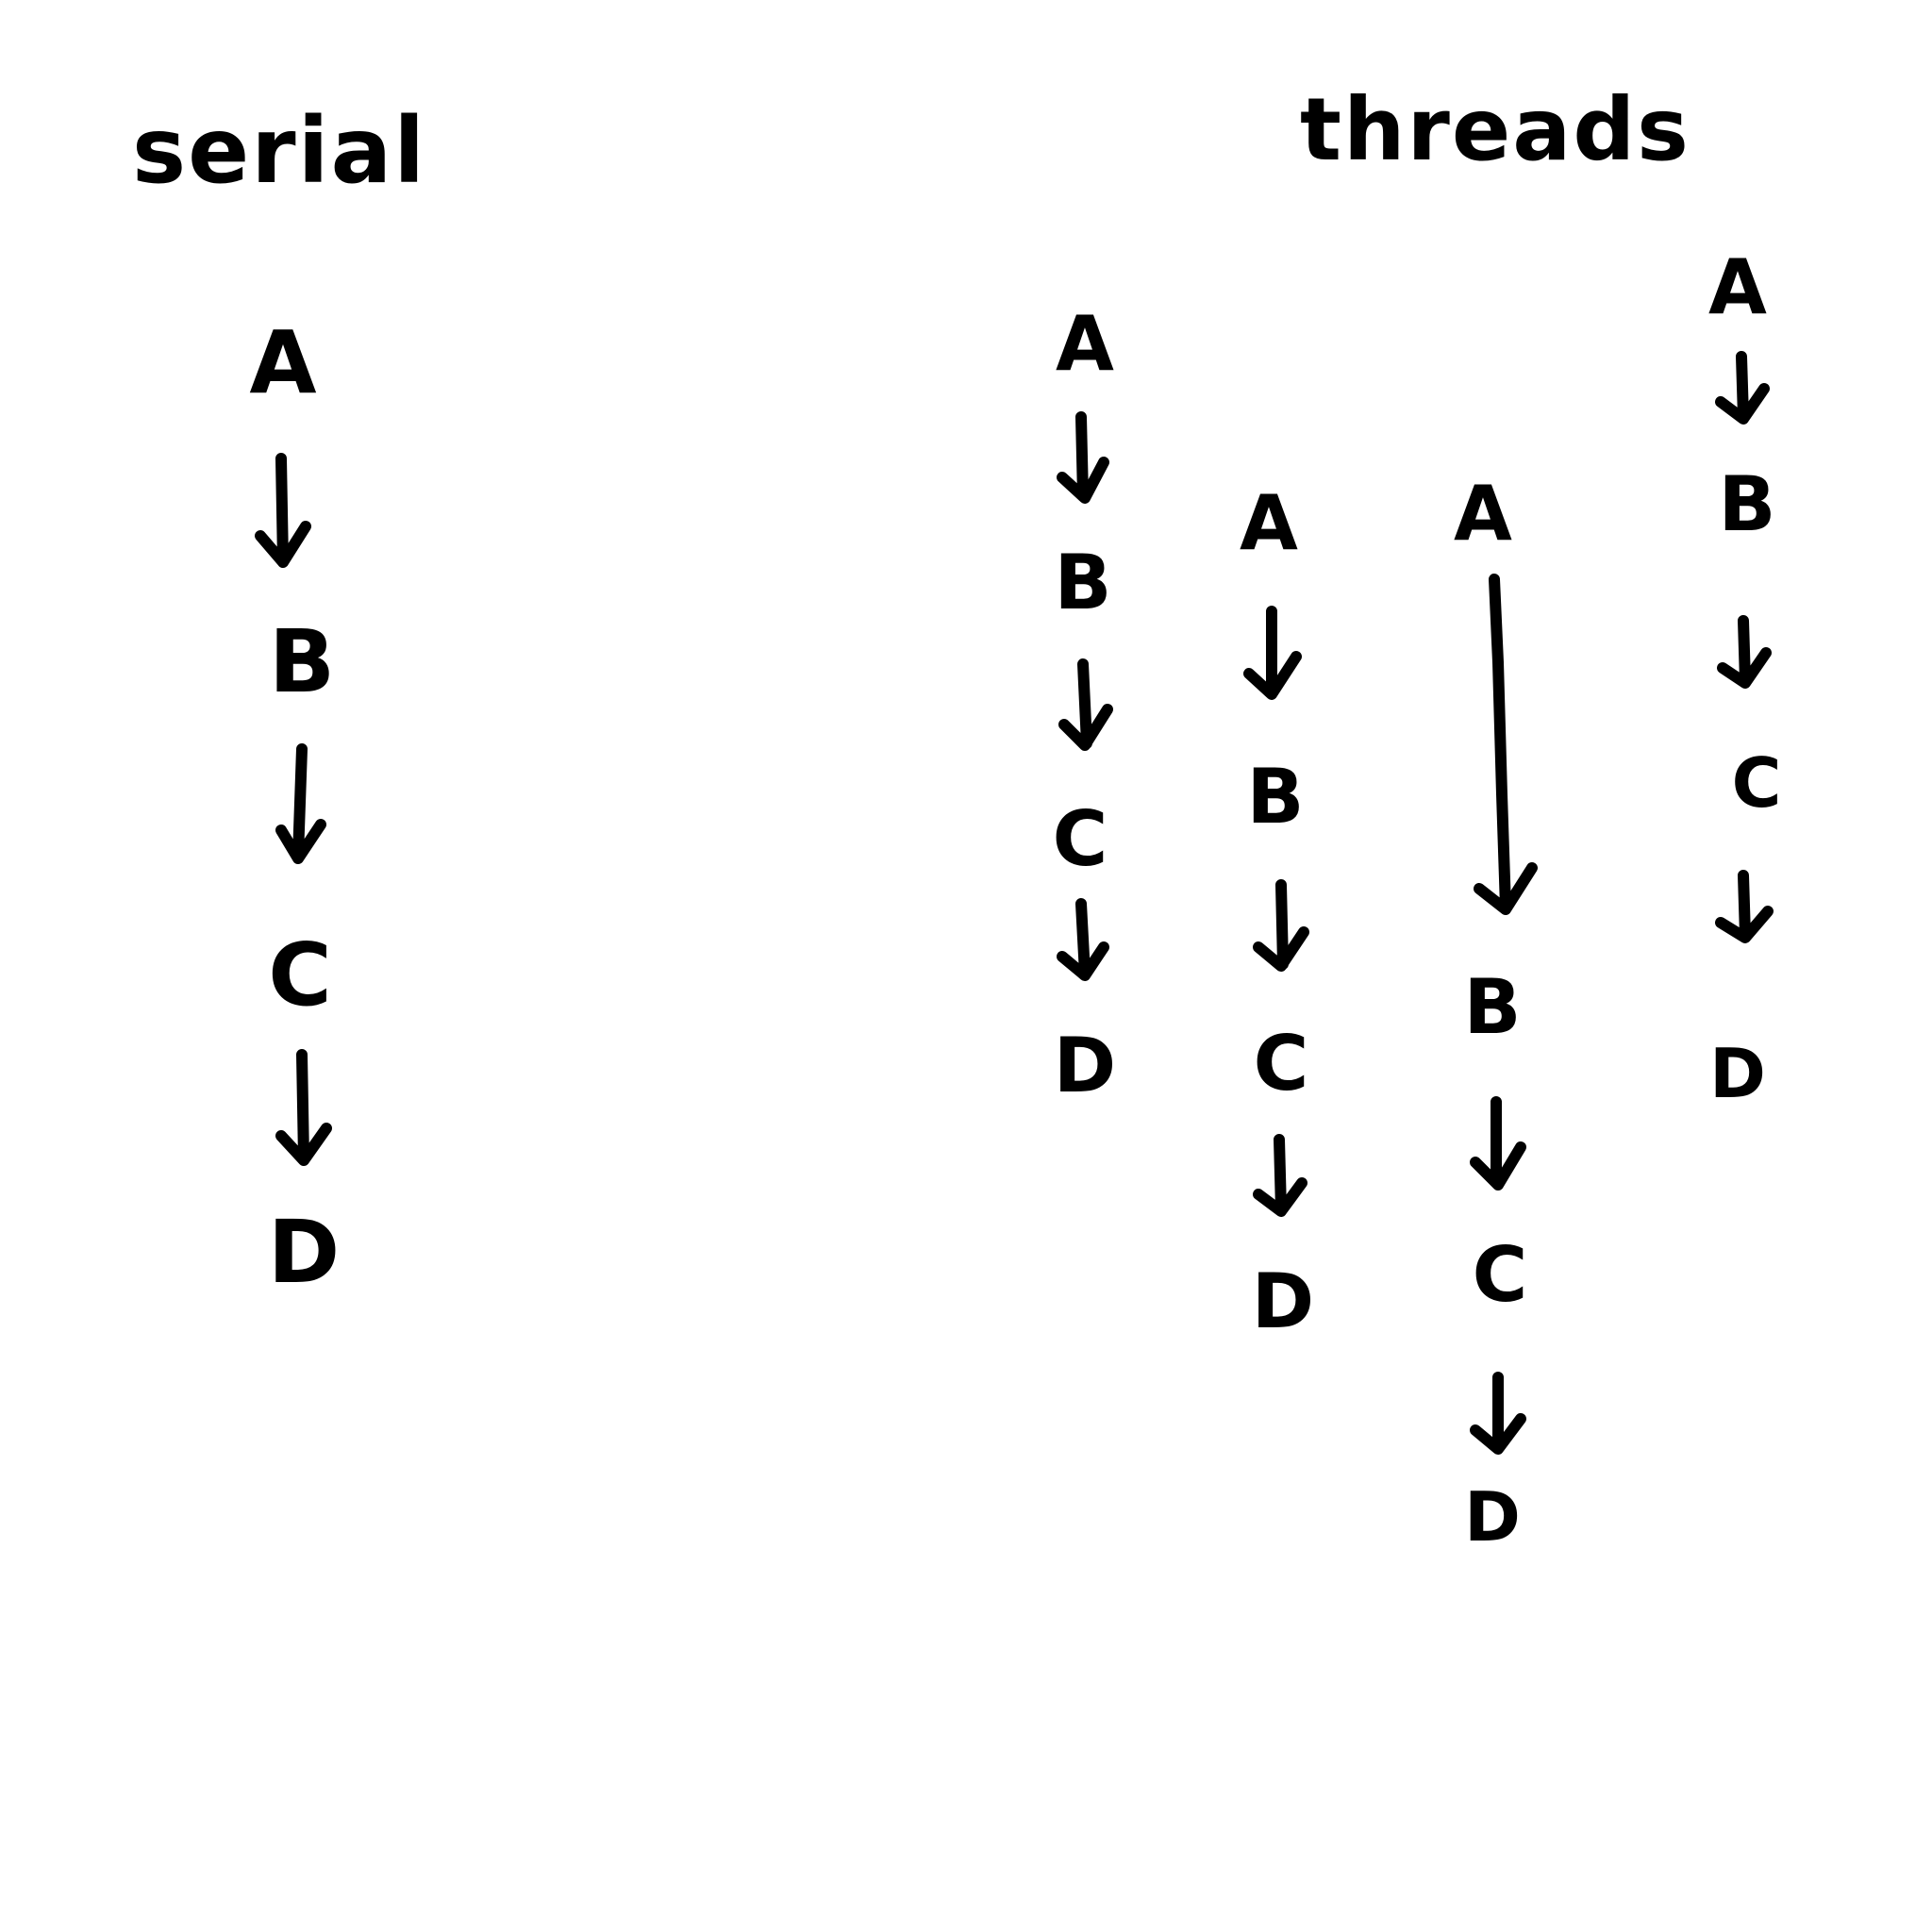  Describe the element at coordinates (1272, 653) in the screenshot. I see `thread2-arrow-a-b` at that location.